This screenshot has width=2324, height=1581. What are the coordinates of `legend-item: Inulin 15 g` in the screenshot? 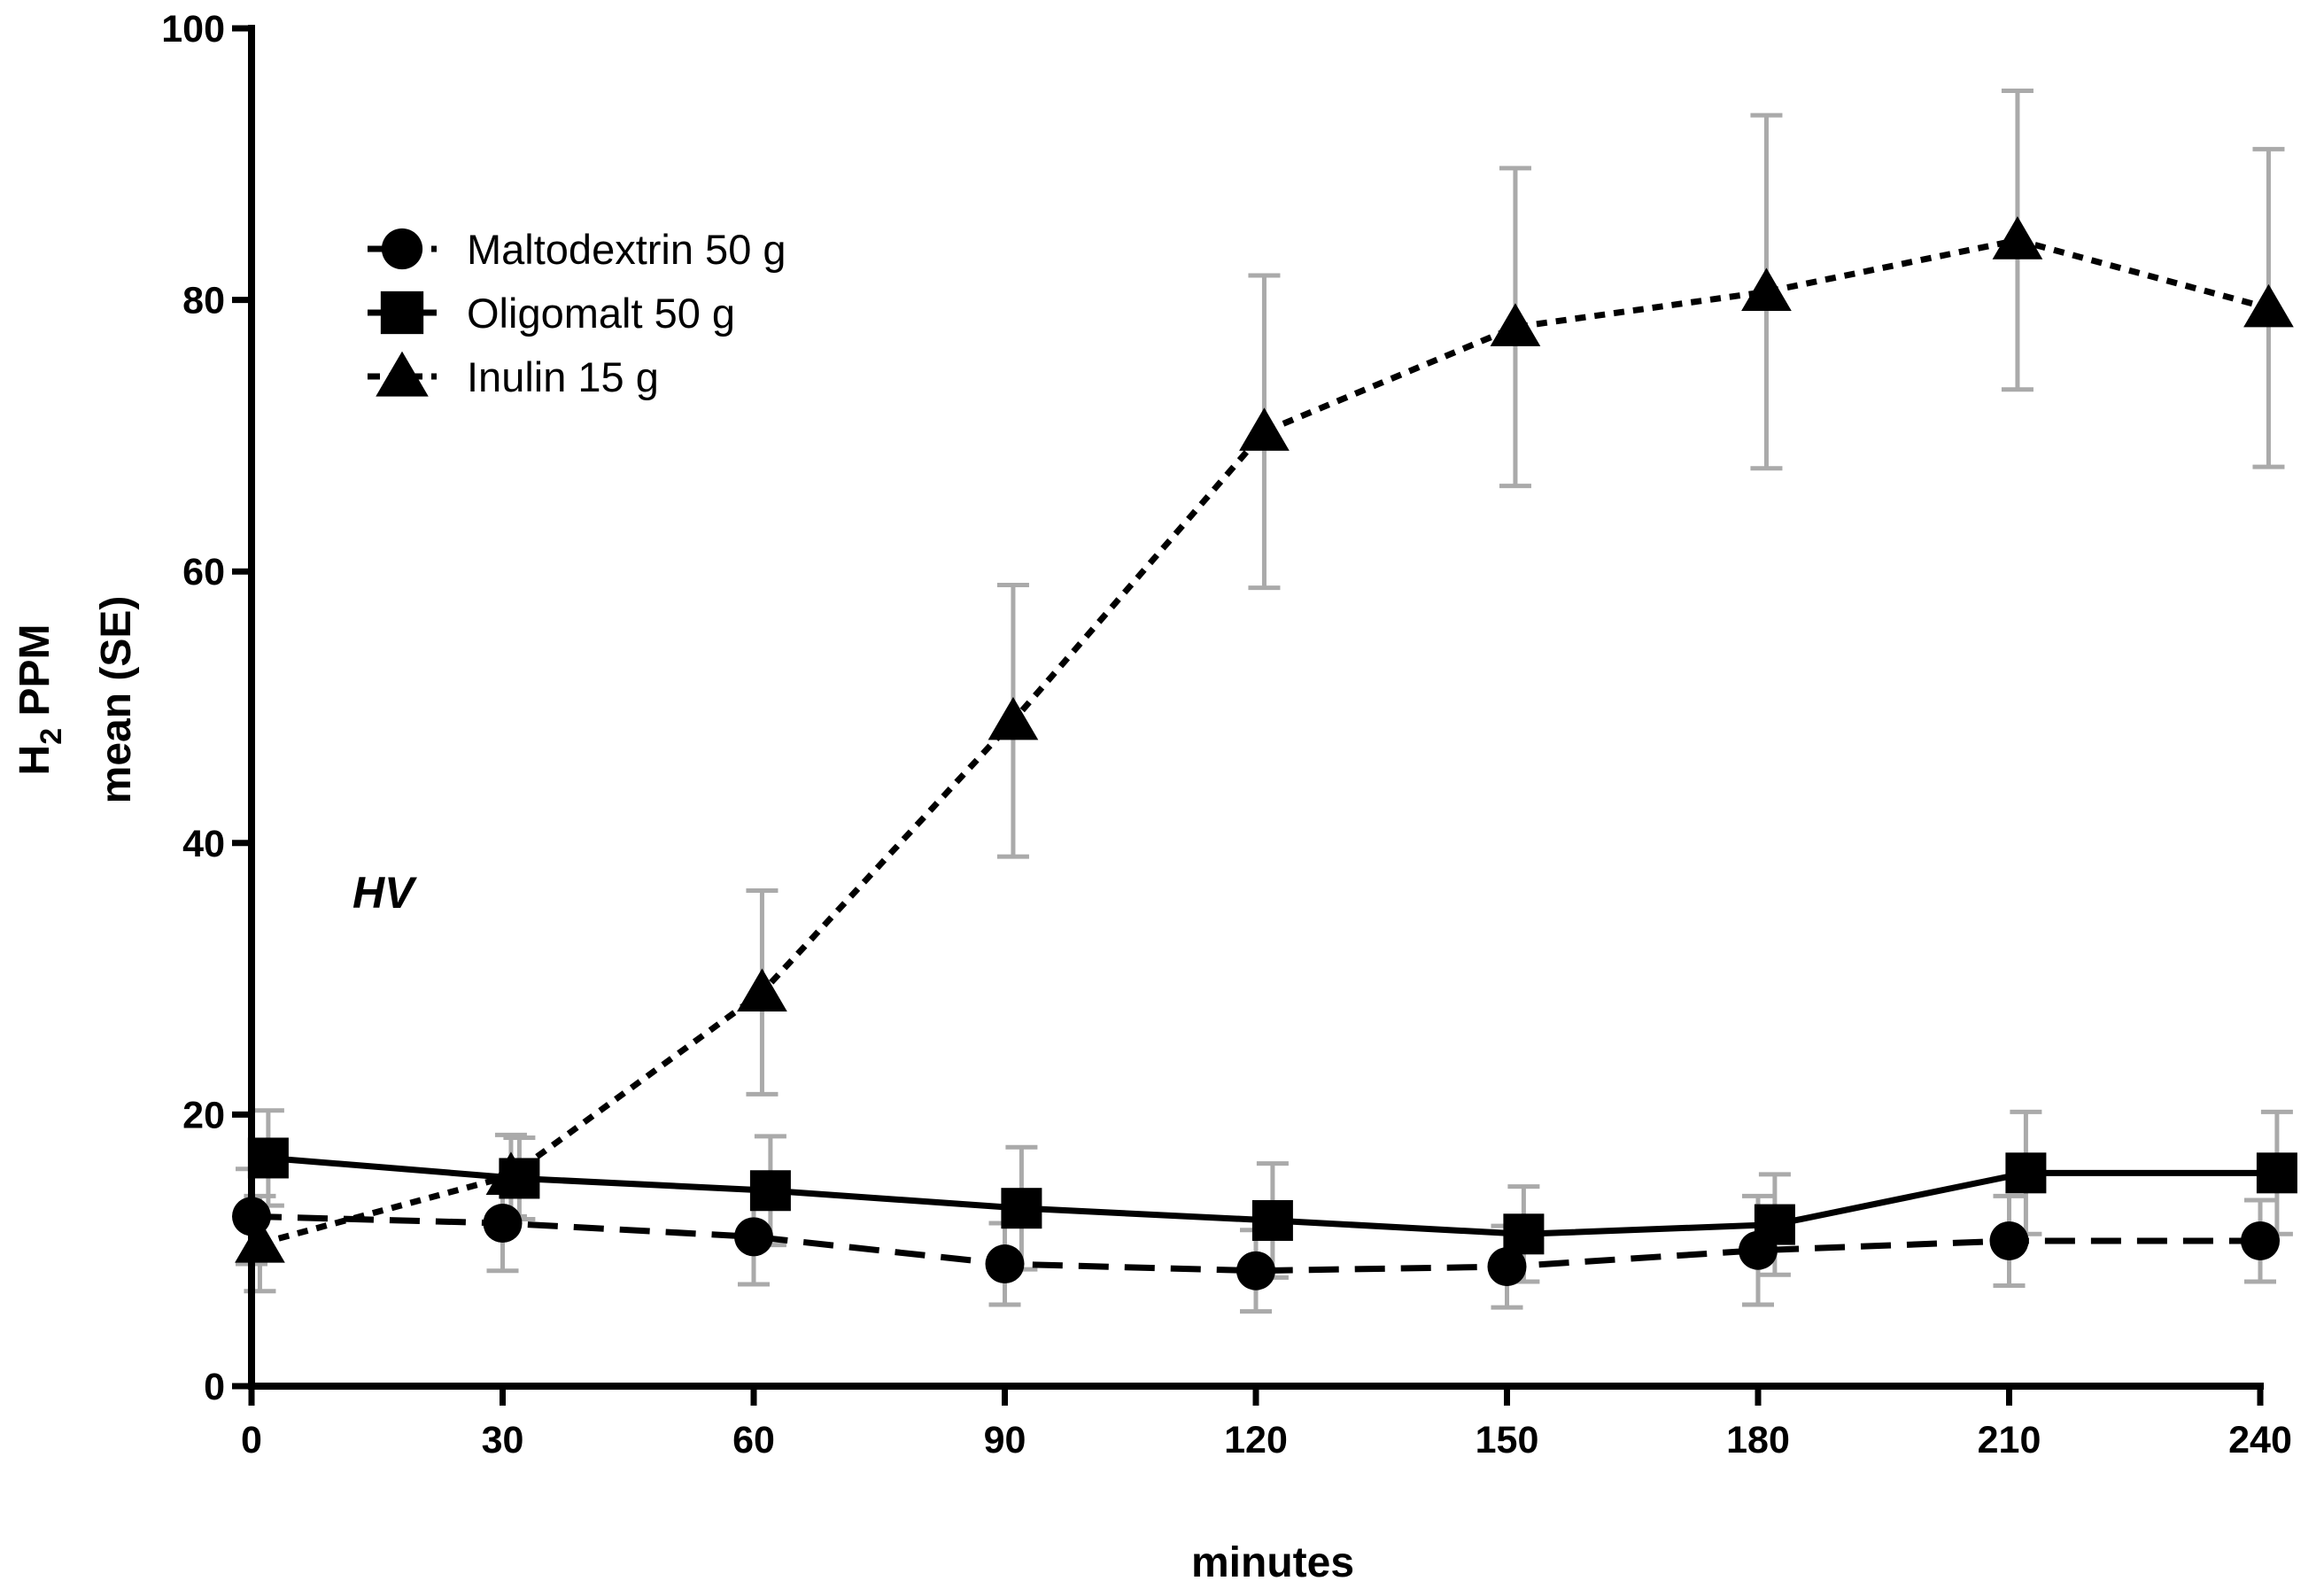 It's located at (513, 375).